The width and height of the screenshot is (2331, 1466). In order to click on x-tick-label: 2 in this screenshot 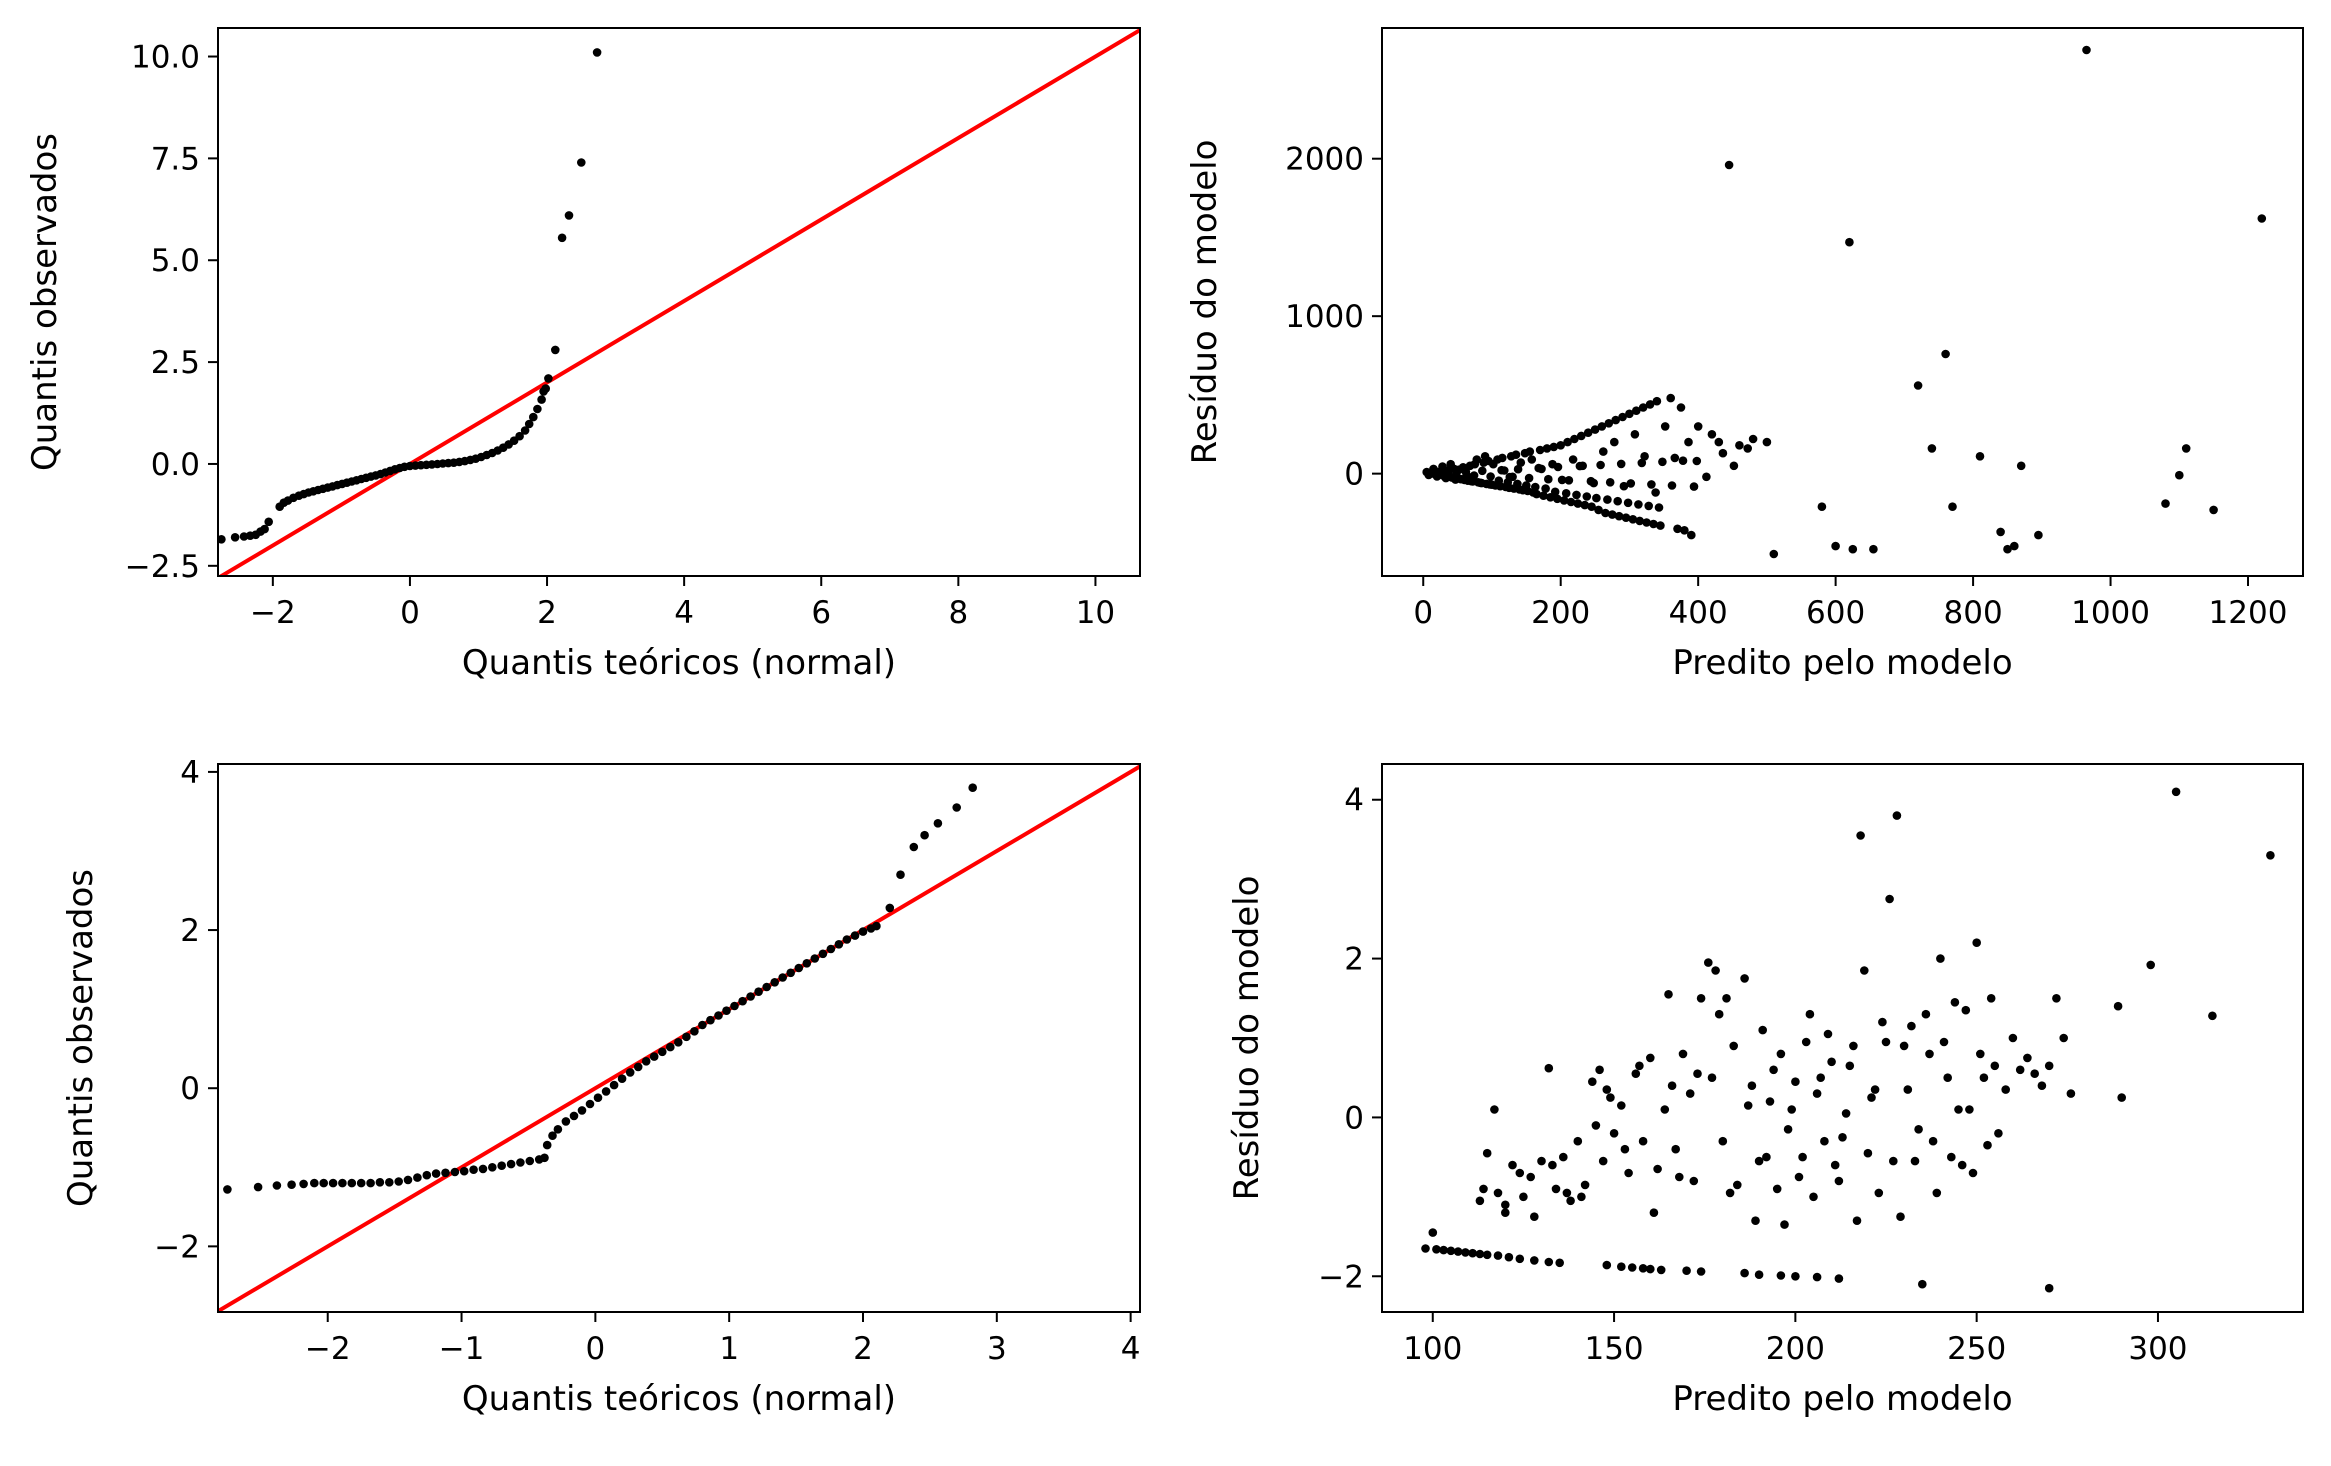, I will do `click(547, 613)`.